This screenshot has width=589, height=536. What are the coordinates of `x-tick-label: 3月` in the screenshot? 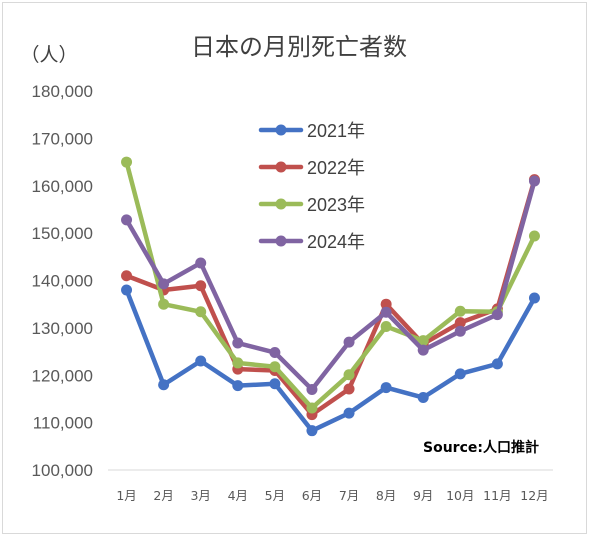 It's located at (200, 495).